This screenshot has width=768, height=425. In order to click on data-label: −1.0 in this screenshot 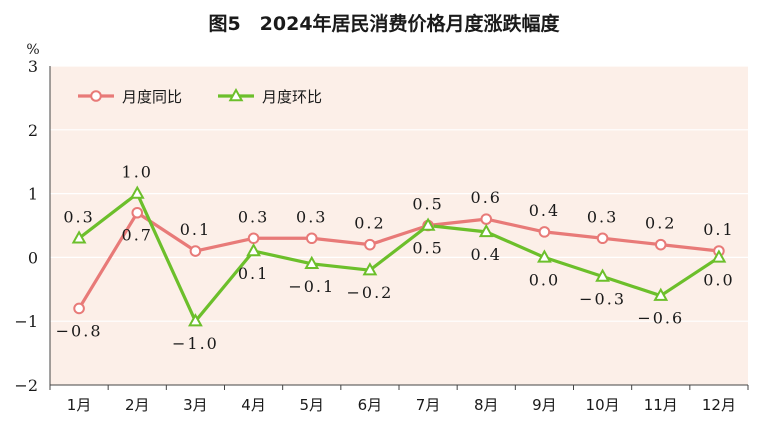, I will do `click(195, 343)`.